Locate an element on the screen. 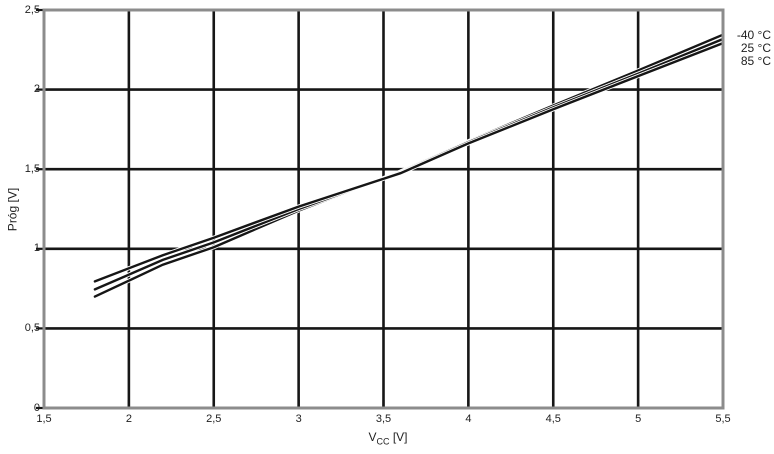  legend: -40 °C 25 °C 85 °C is located at coordinates (754, 48).